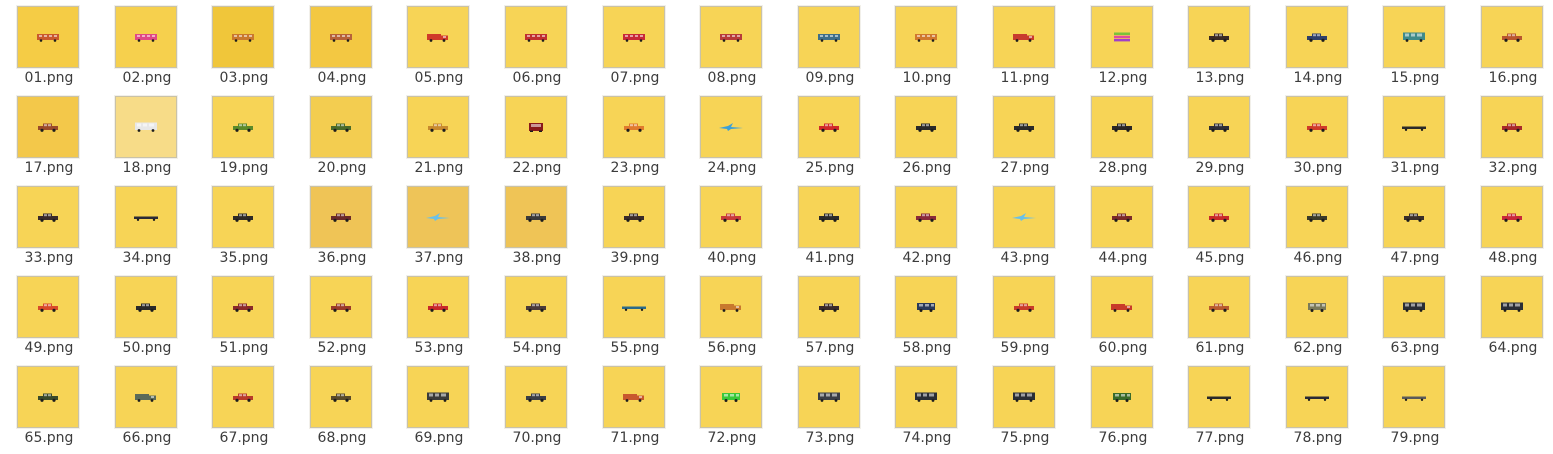  What do you see at coordinates (537, 168) in the screenshot?
I see `file-name: 22.png` at bounding box center [537, 168].